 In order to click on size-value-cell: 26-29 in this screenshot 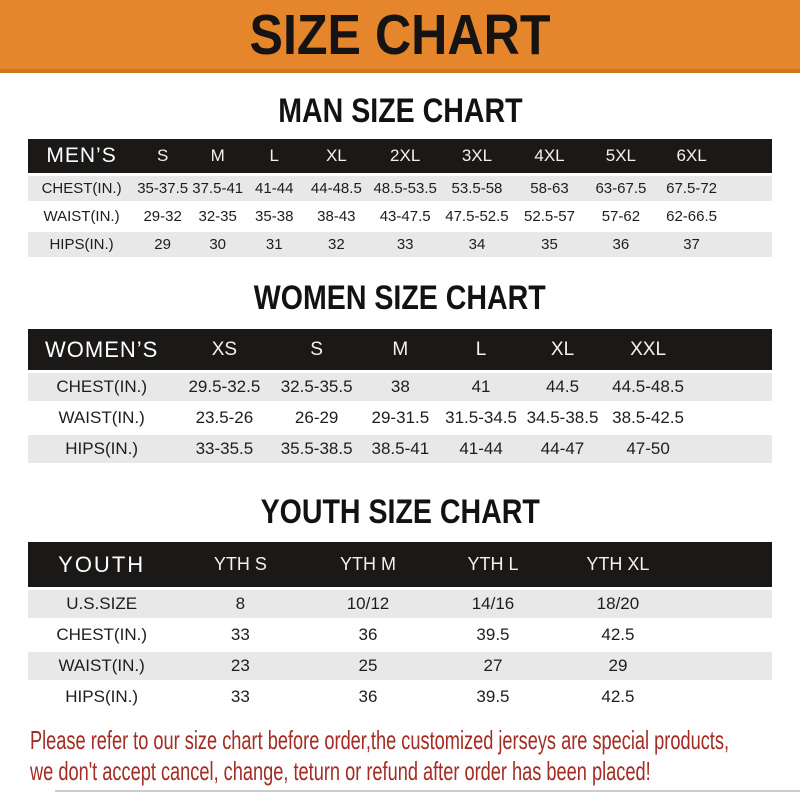, I will do `click(316, 418)`.